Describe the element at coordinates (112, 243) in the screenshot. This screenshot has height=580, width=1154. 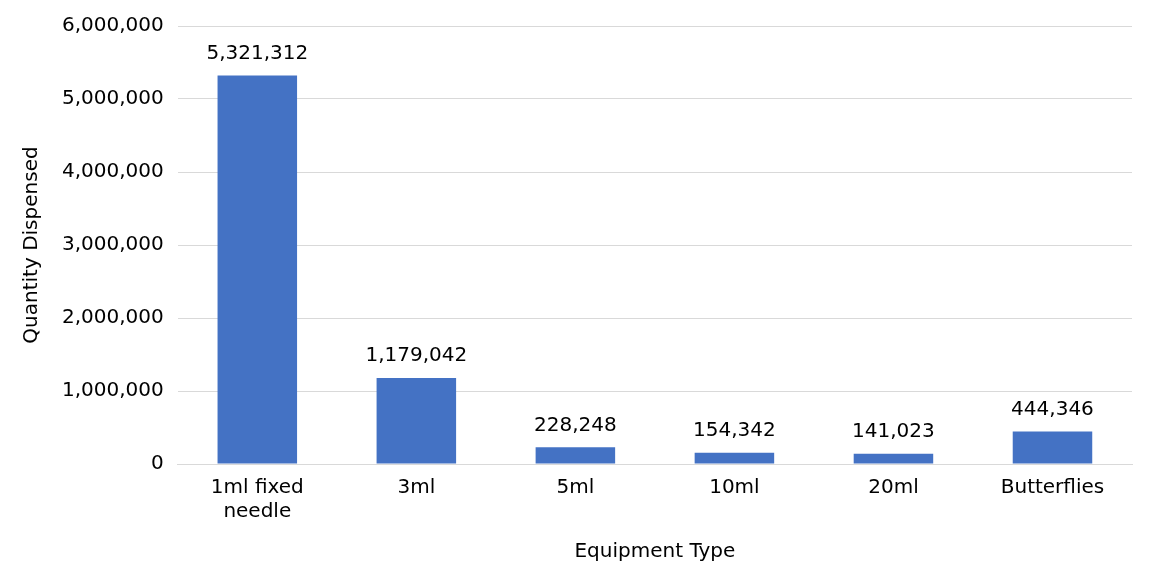
I see `y-tick-label: 3,000,000` at that location.